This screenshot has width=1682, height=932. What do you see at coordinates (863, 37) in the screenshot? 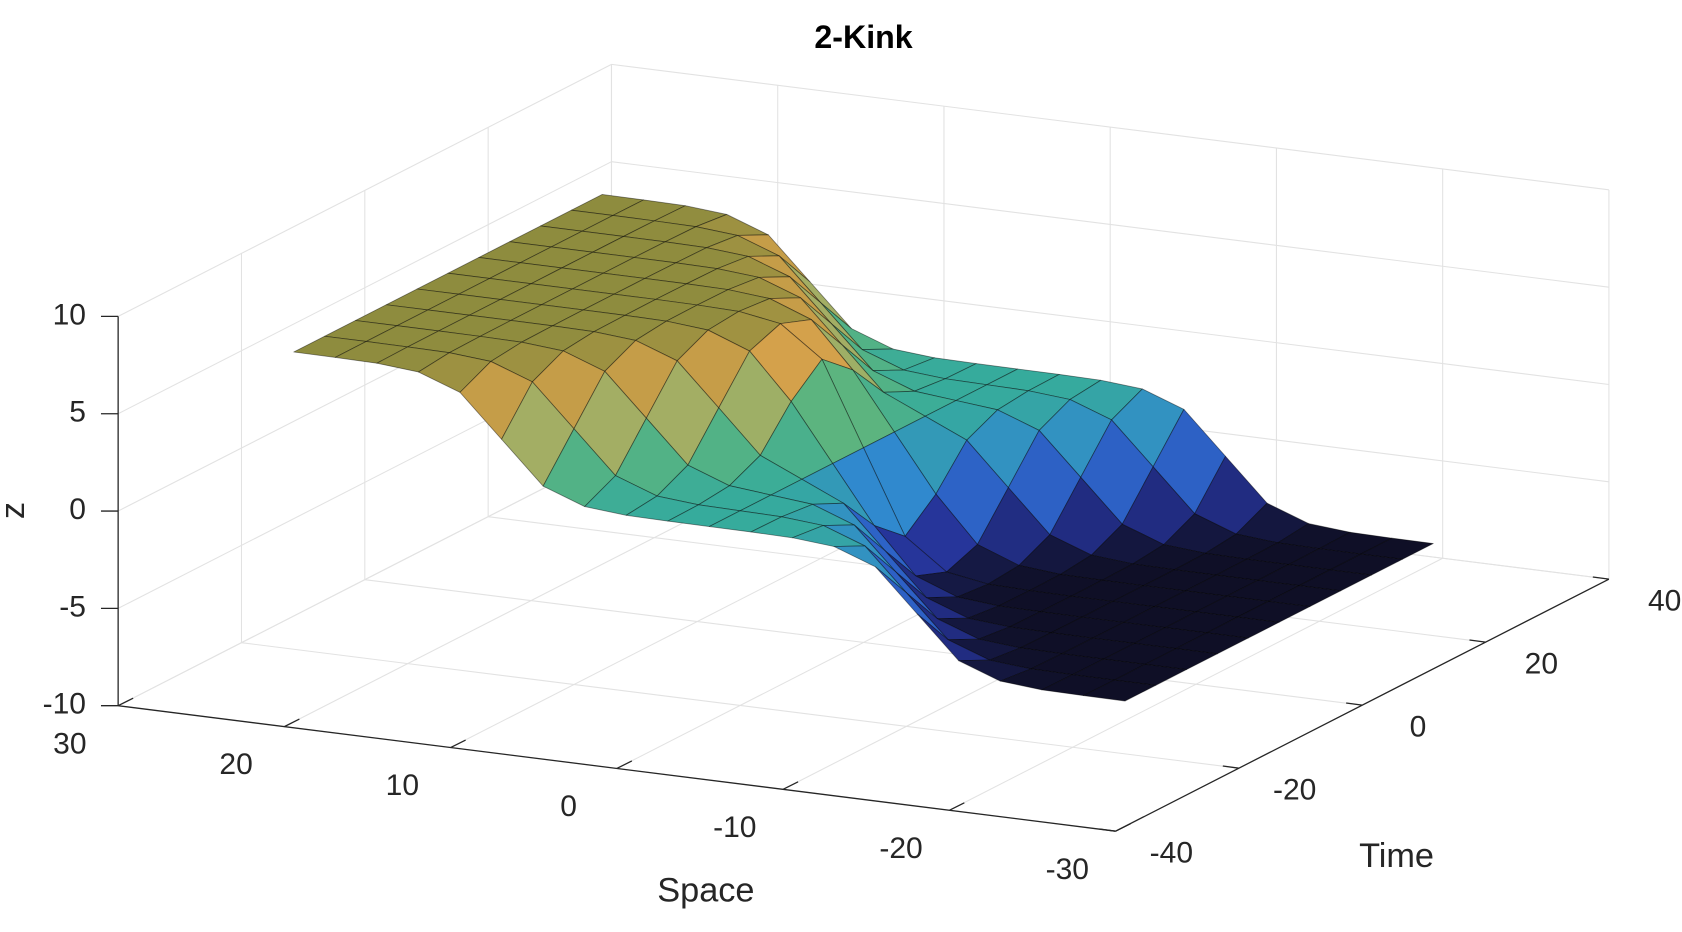
I see `chart-title: 2-Kink` at bounding box center [863, 37].